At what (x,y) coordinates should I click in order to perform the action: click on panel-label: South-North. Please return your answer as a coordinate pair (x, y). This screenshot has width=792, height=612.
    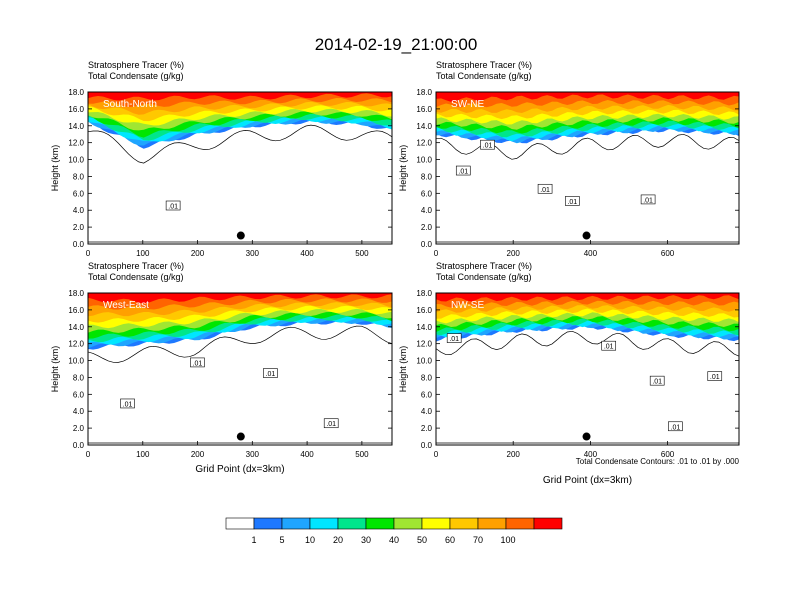
    Looking at the image, I should click on (130, 104).